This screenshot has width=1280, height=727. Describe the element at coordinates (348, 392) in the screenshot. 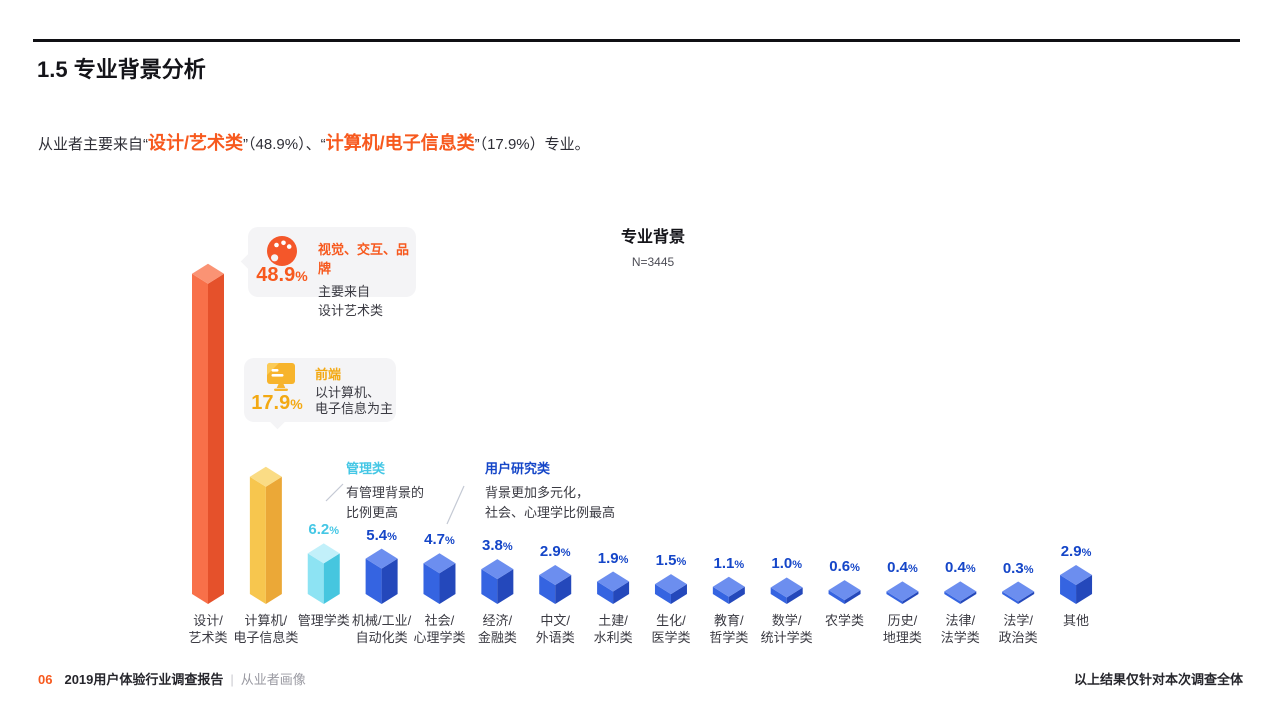

I see `callout-line: 以计算机、` at that location.